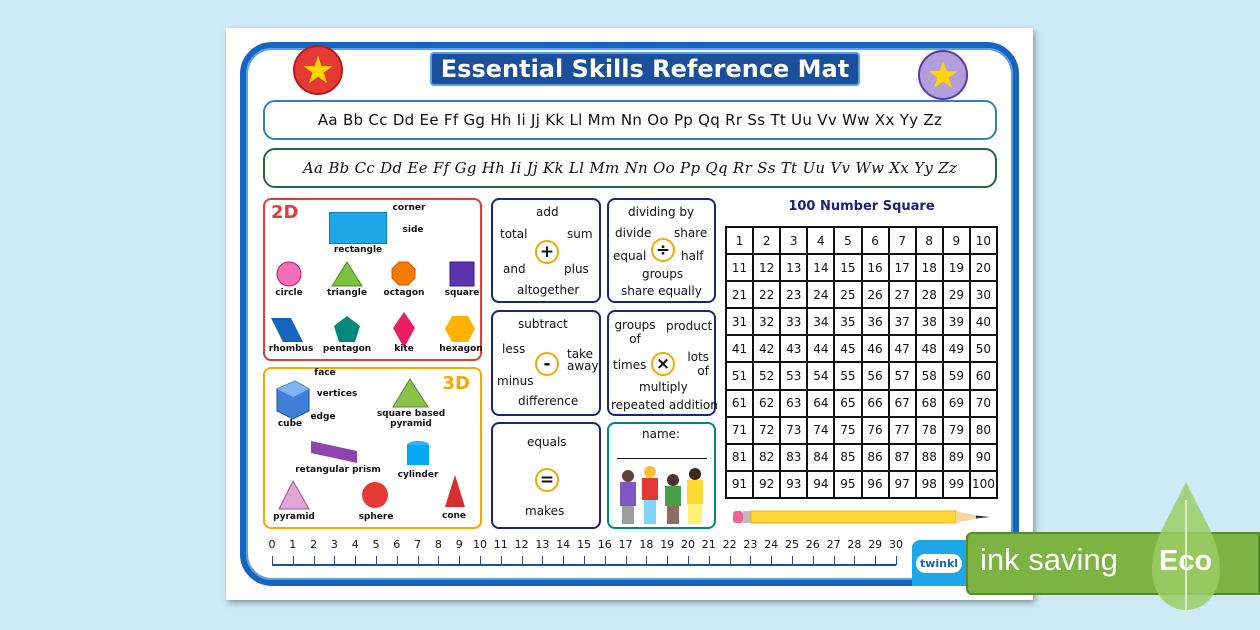 The height and width of the screenshot is (630, 1260). What do you see at coordinates (848, 241) in the screenshot?
I see `number-cell: 5` at bounding box center [848, 241].